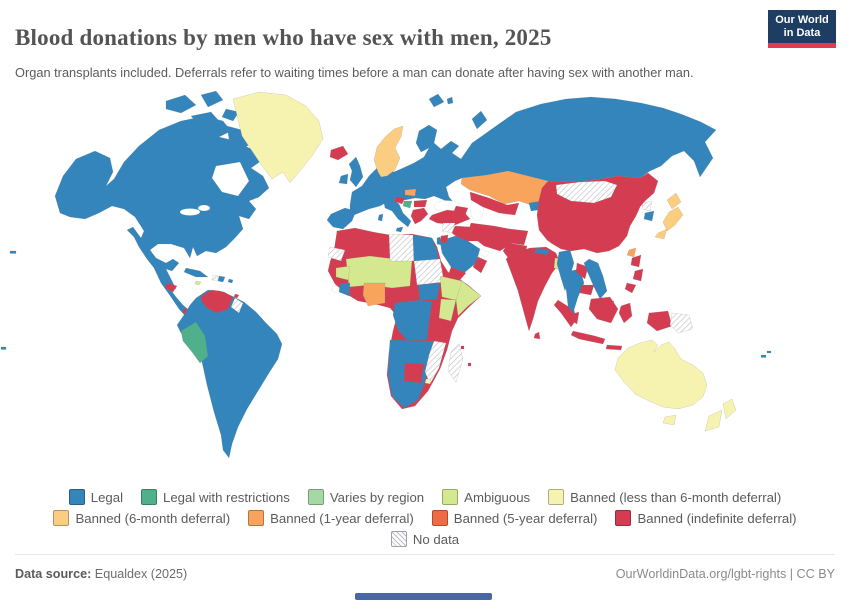 The height and width of the screenshot is (600, 850). What do you see at coordinates (424, 539) in the screenshot?
I see `legend-item: No data` at bounding box center [424, 539].